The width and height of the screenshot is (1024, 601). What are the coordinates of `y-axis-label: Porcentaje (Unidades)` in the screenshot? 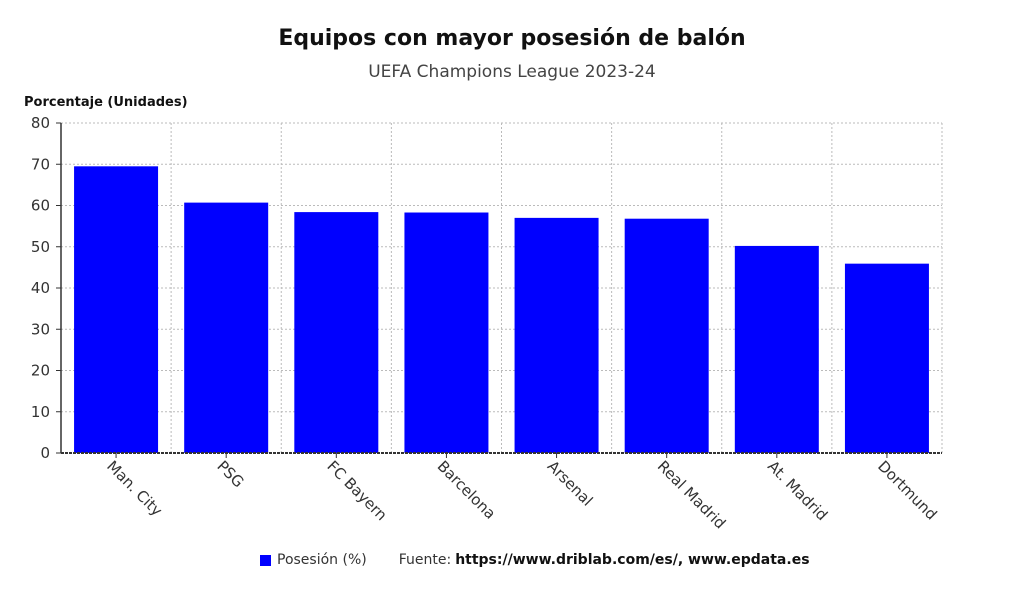 It's located at (106, 102).